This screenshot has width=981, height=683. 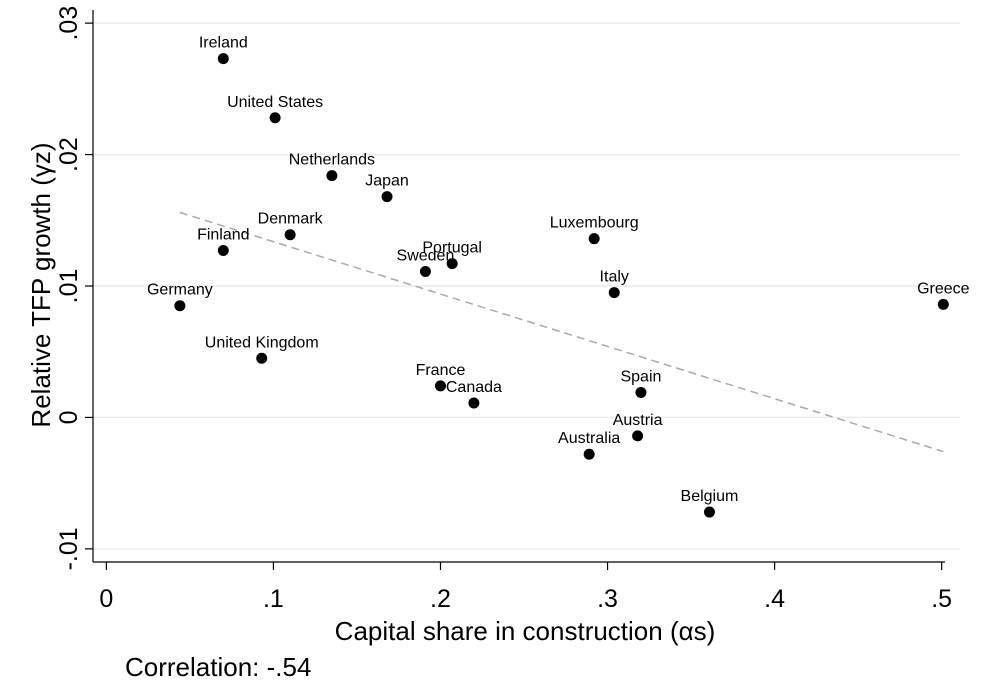 I want to click on x-tick-label: .3, so click(x=607, y=599).